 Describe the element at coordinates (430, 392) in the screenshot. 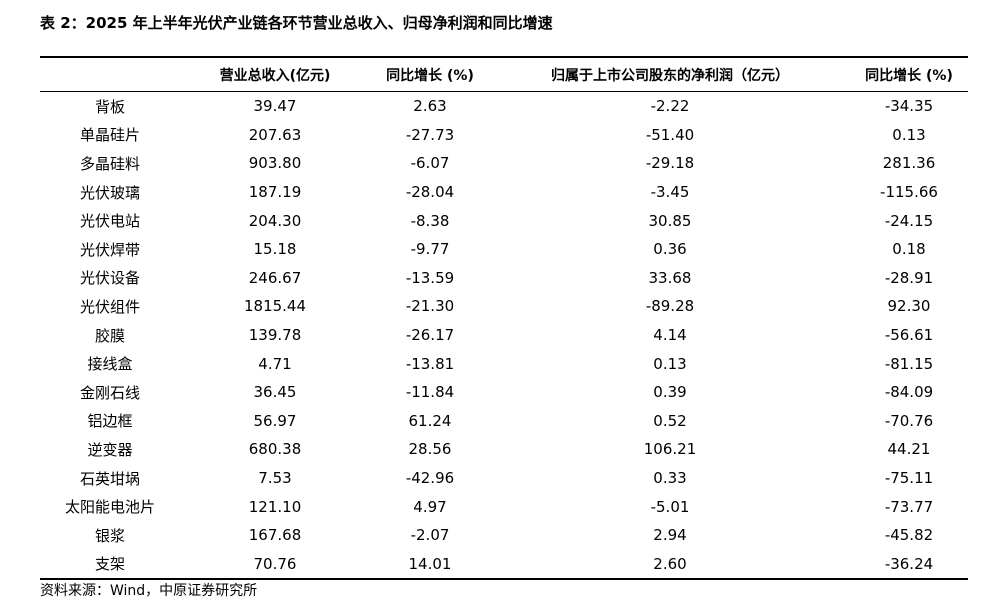

I see `table-cell: -11.84` at that location.